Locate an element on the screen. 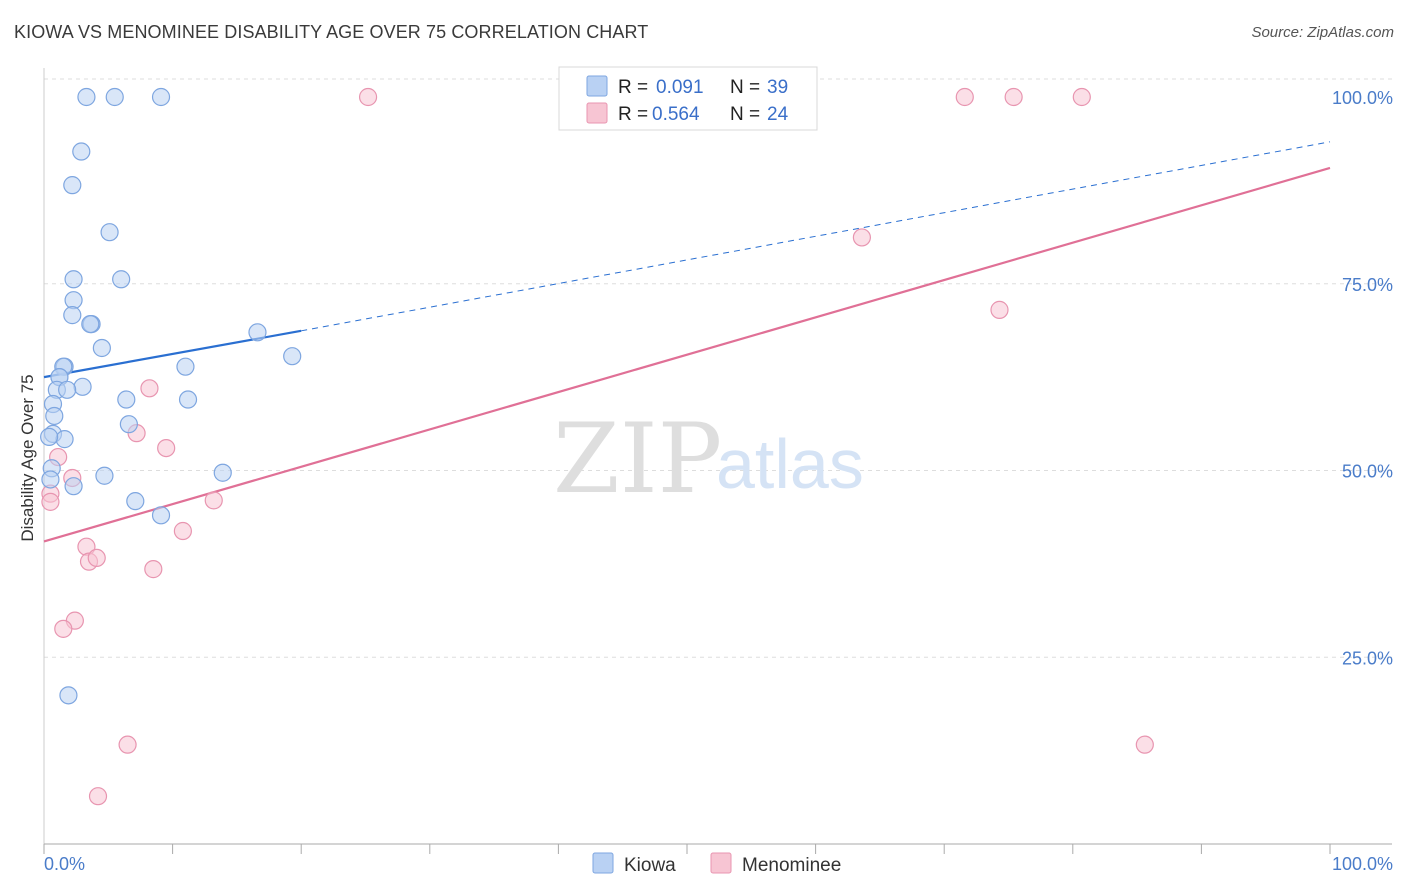 Image resolution: width=1406 pixels, height=892 pixels. legend-n-value-kiowa: 39 is located at coordinates (777, 87).